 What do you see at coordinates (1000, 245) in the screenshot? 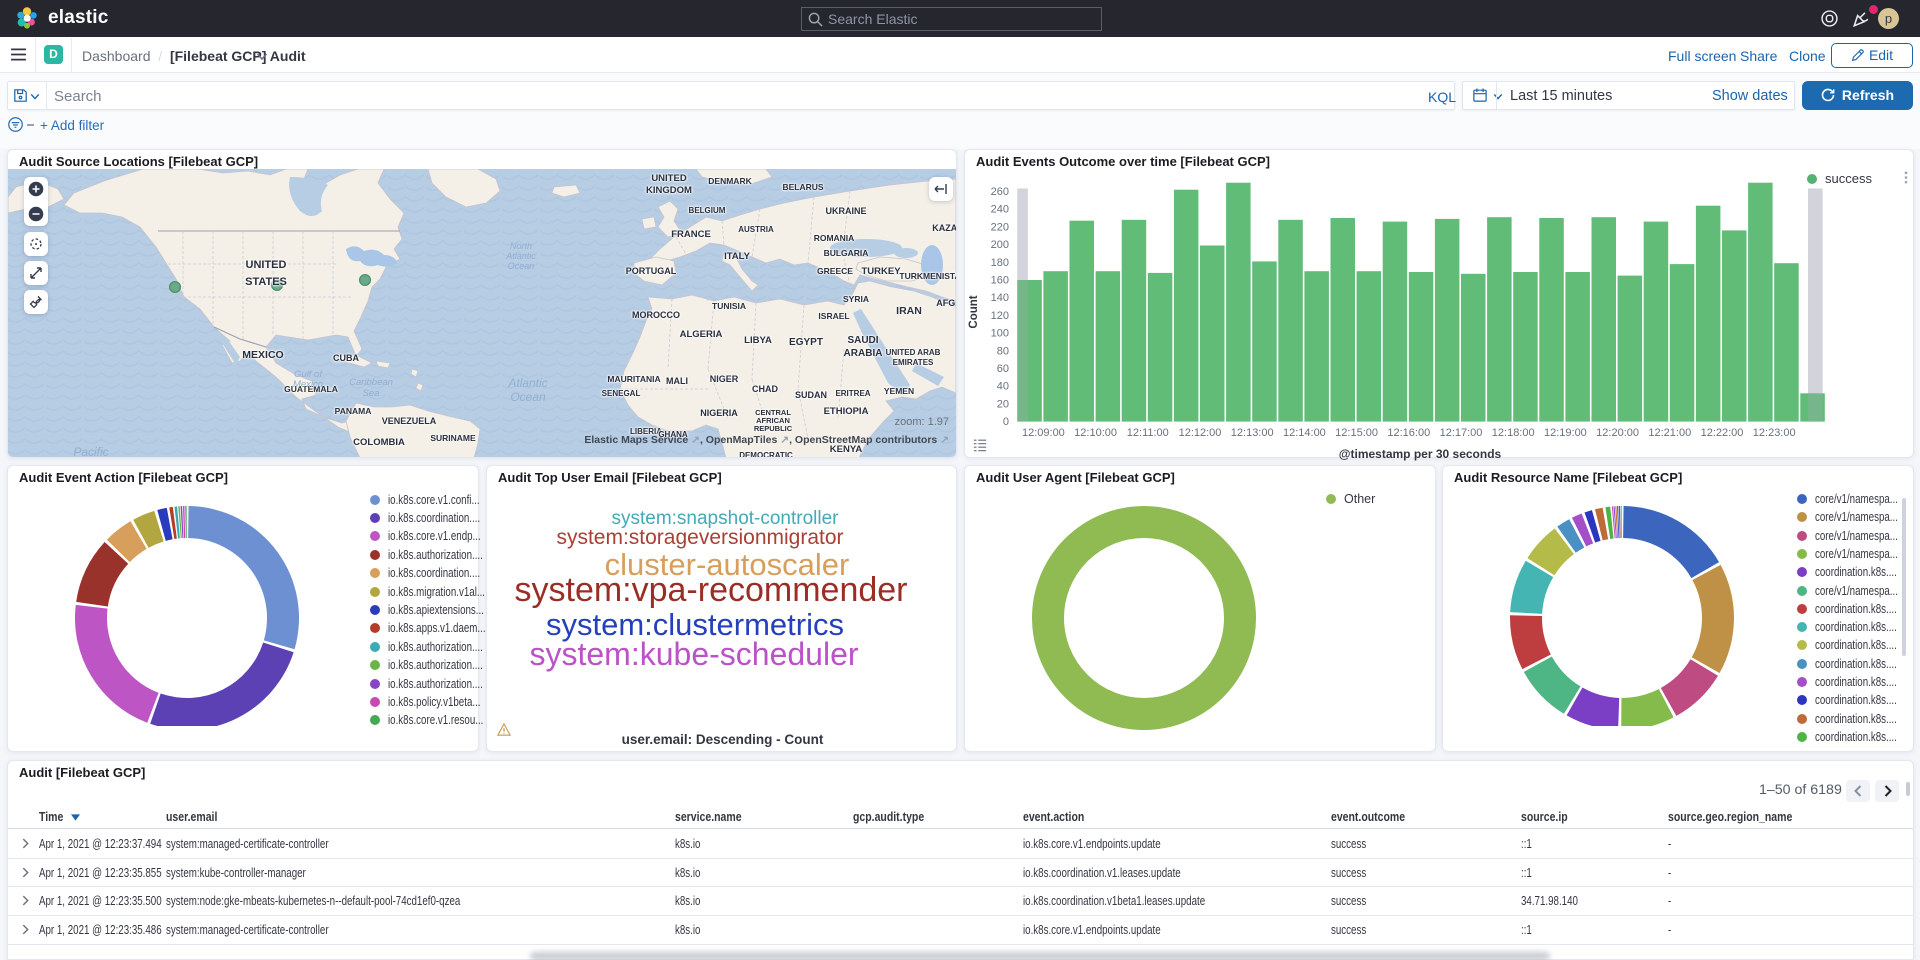
I see `svg-text: 200` at bounding box center [1000, 245].